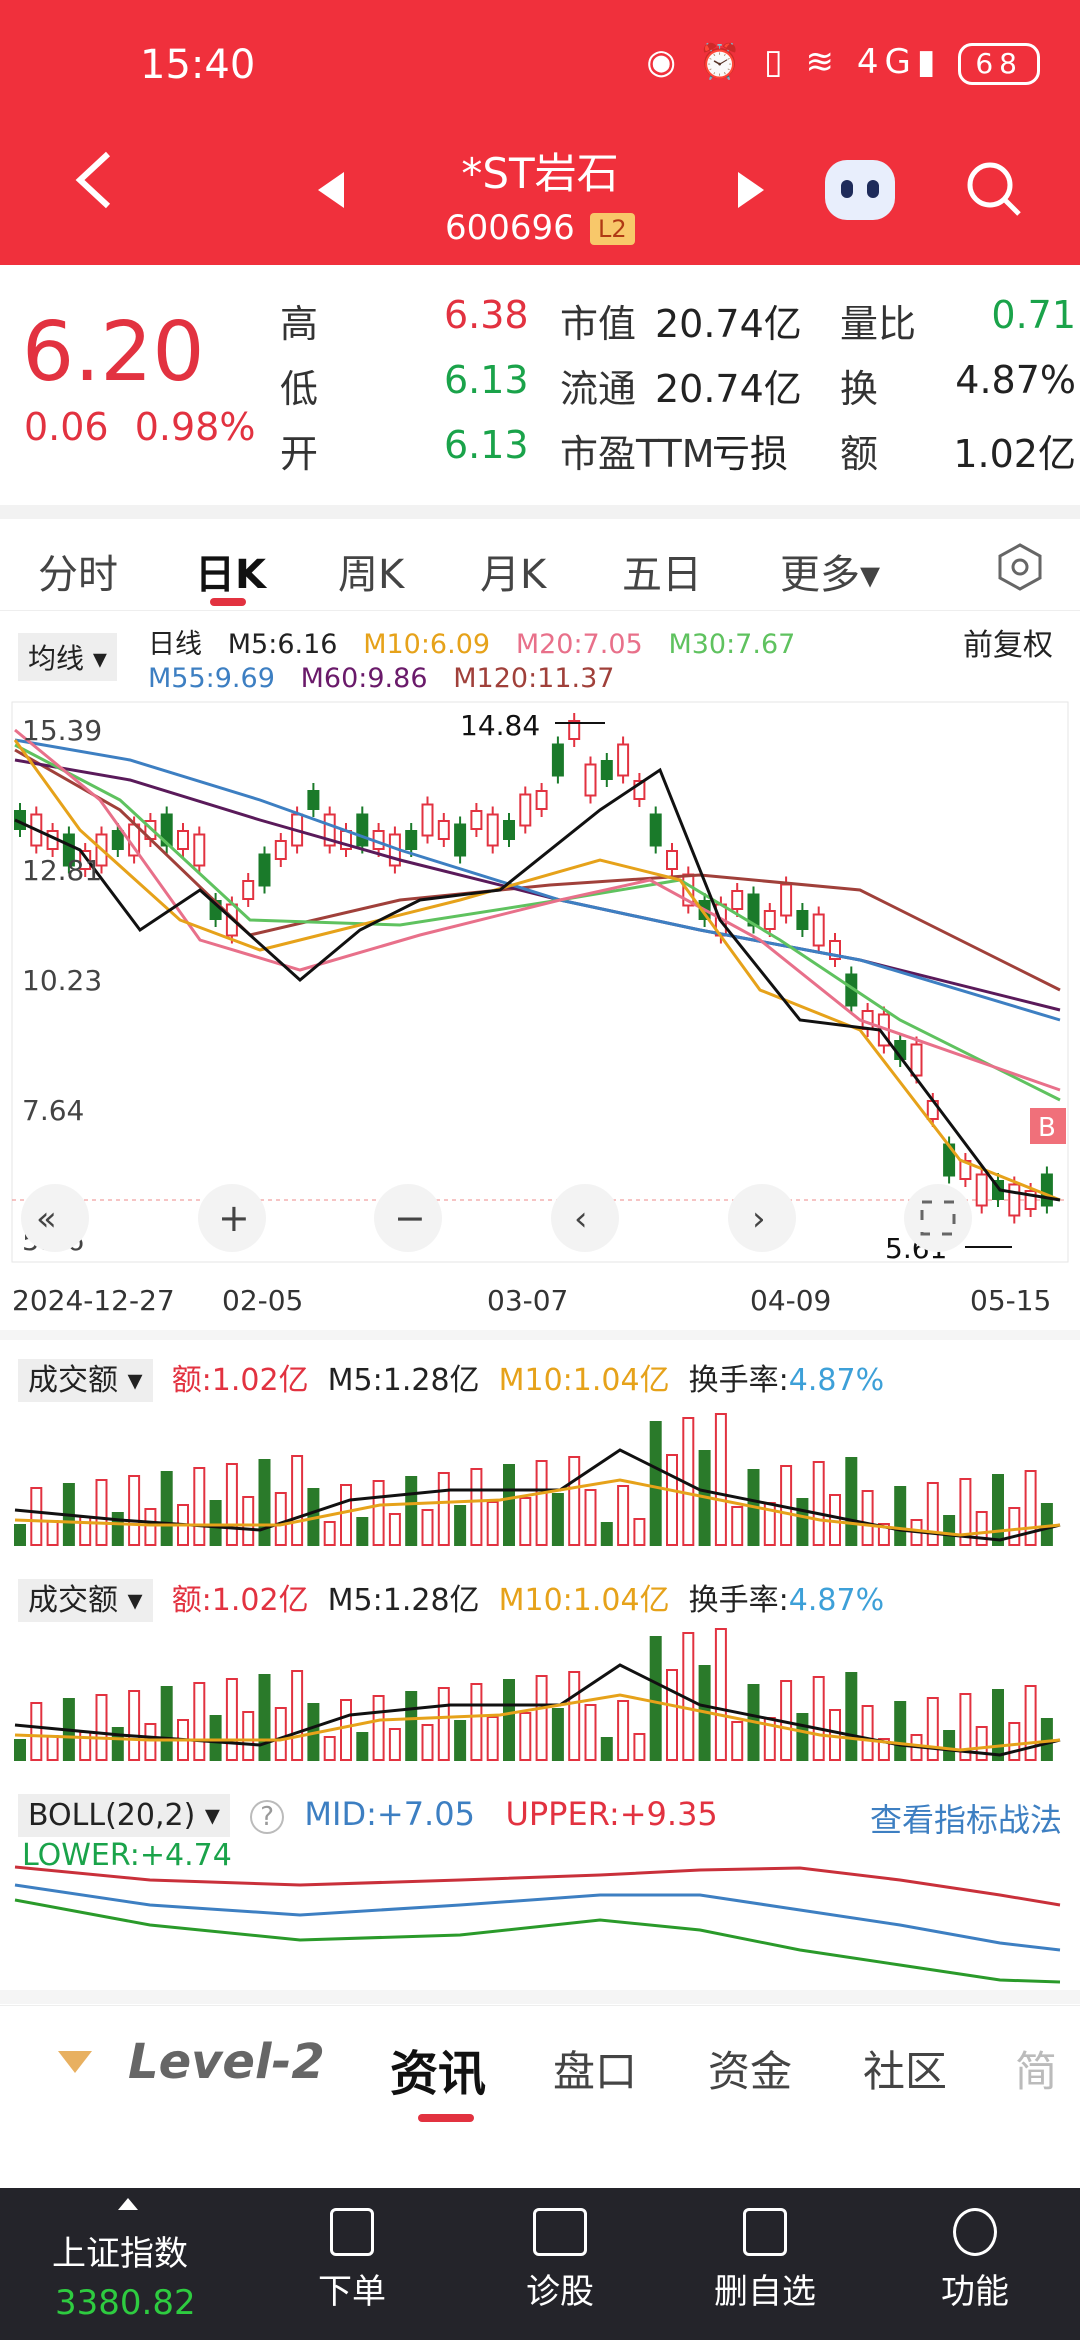  I want to click on period-tabs: 分时 日K 周K 月K 五日 更多▾, so click(540, 565).